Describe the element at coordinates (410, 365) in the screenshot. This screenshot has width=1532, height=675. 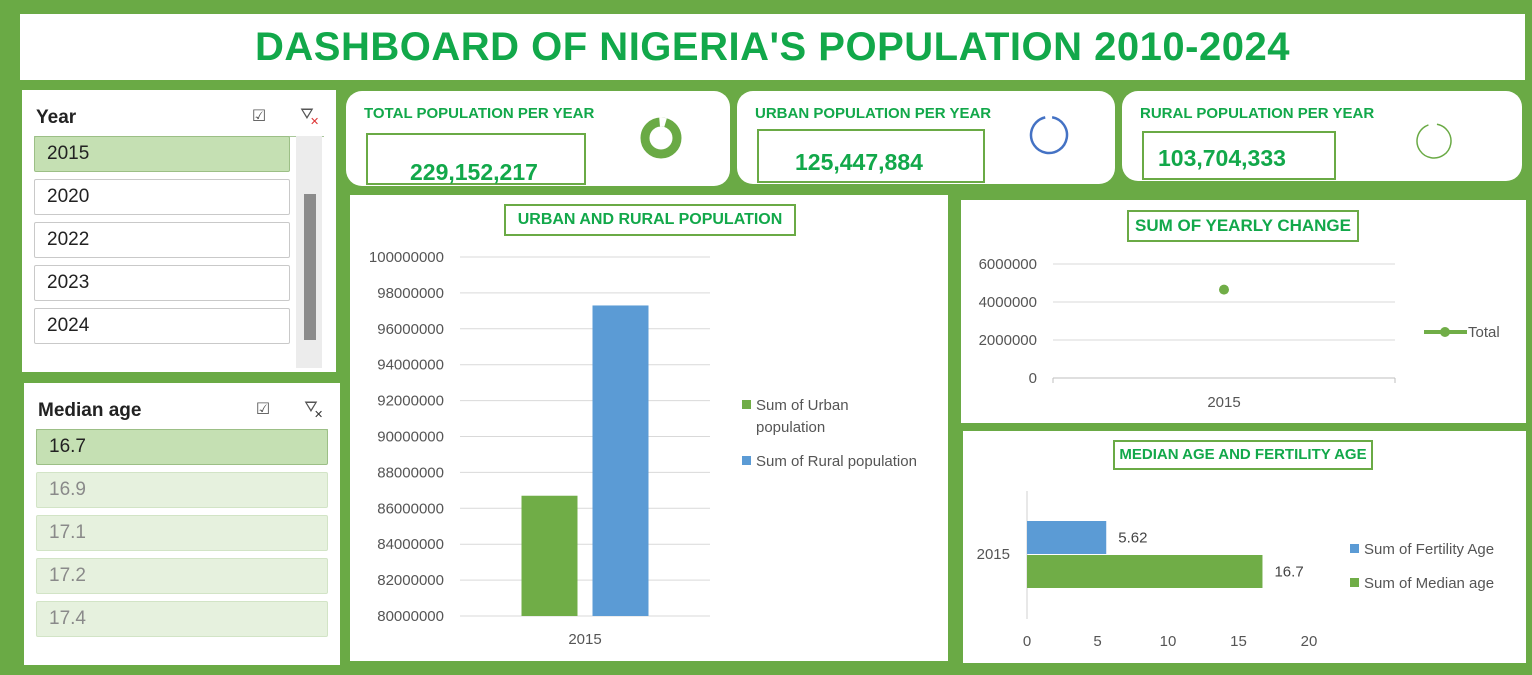
I see `y-tick-label: 94000000` at that location.